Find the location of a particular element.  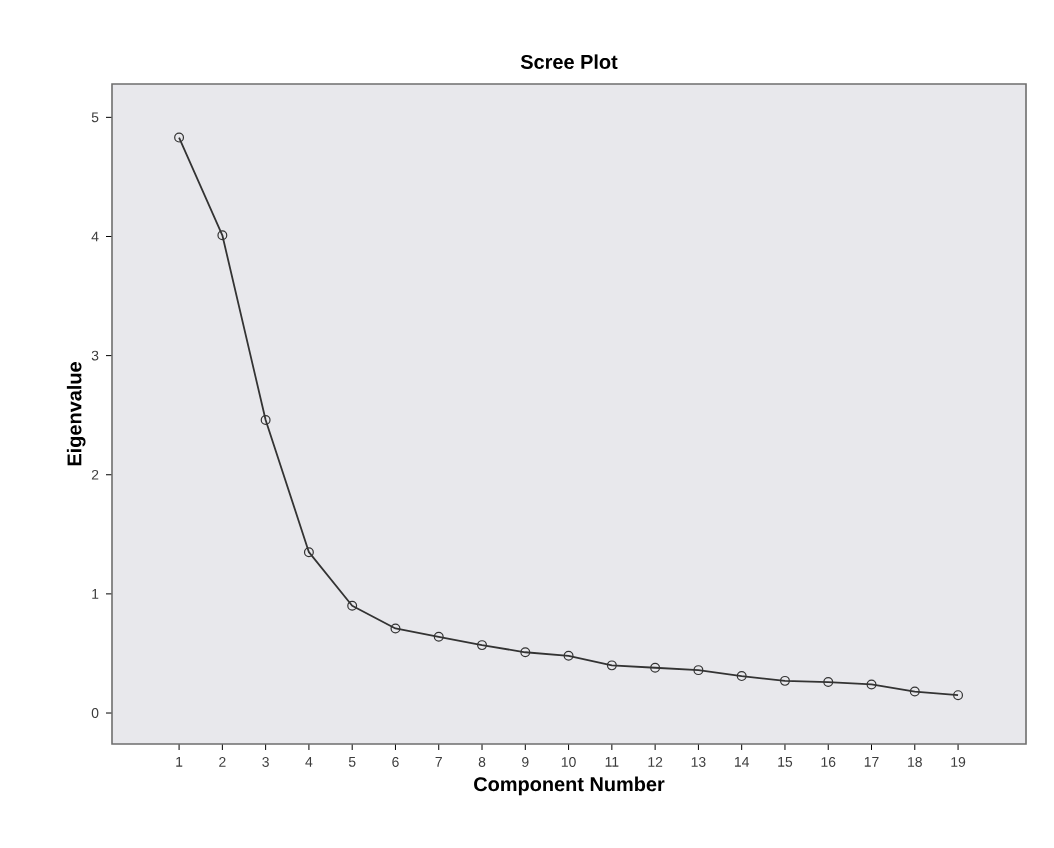

chart-title: Scree Plot is located at coordinates (569, 61).